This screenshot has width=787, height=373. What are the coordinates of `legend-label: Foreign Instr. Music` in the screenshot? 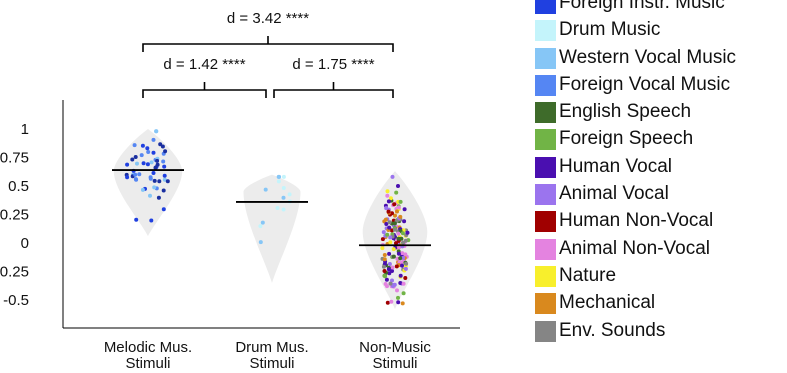 It's located at (642, 6).